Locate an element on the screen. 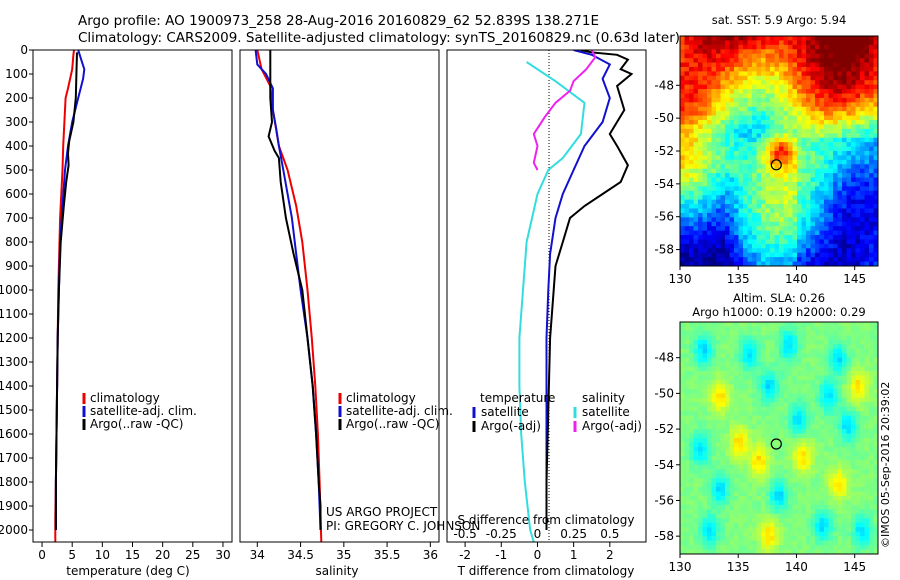 The image size is (900, 580). y-tick-label: 1900 is located at coordinates (14, 506).